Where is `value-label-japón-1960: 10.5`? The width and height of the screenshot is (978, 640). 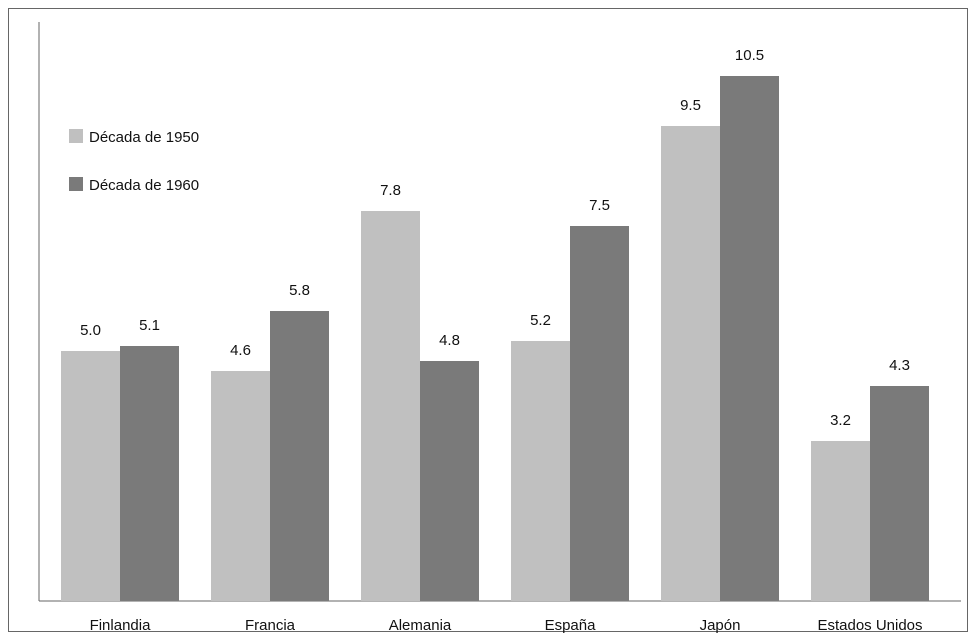
value-label-japón-1960: 10.5 is located at coordinates (749, 55).